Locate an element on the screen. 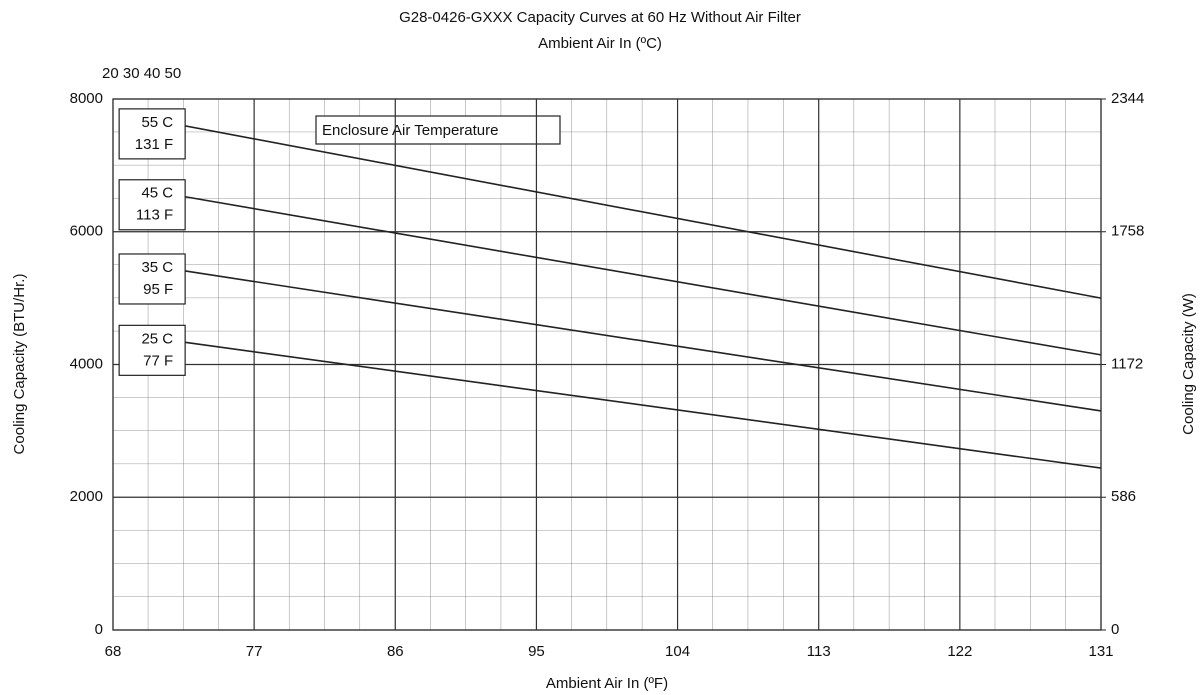 This screenshot has height=695, width=1201. x-axis-title: Ambient Air In (ºF) is located at coordinates (607, 683).